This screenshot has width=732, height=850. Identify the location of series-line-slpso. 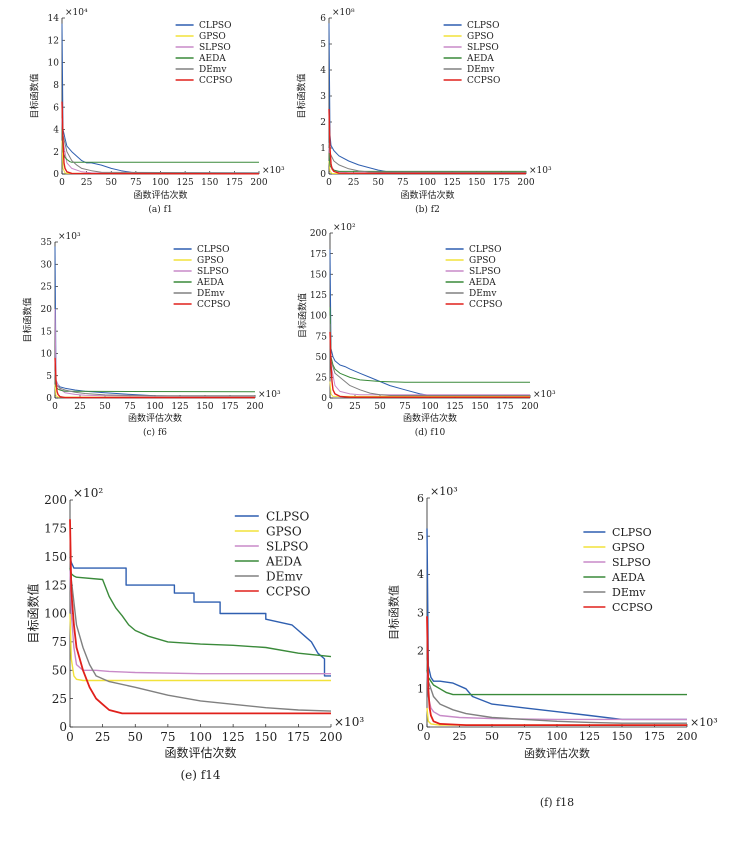
(429, 355).